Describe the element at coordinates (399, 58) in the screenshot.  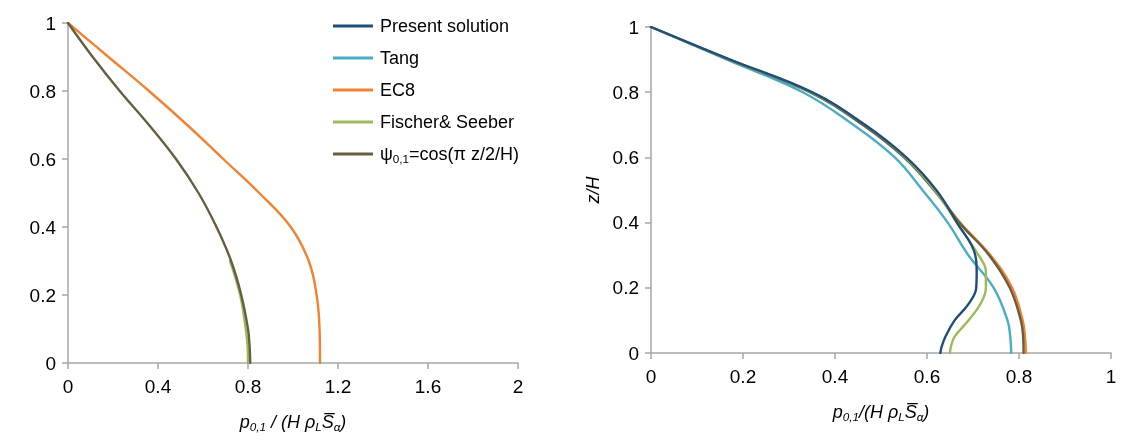
I see `legend-label: Tang` at that location.